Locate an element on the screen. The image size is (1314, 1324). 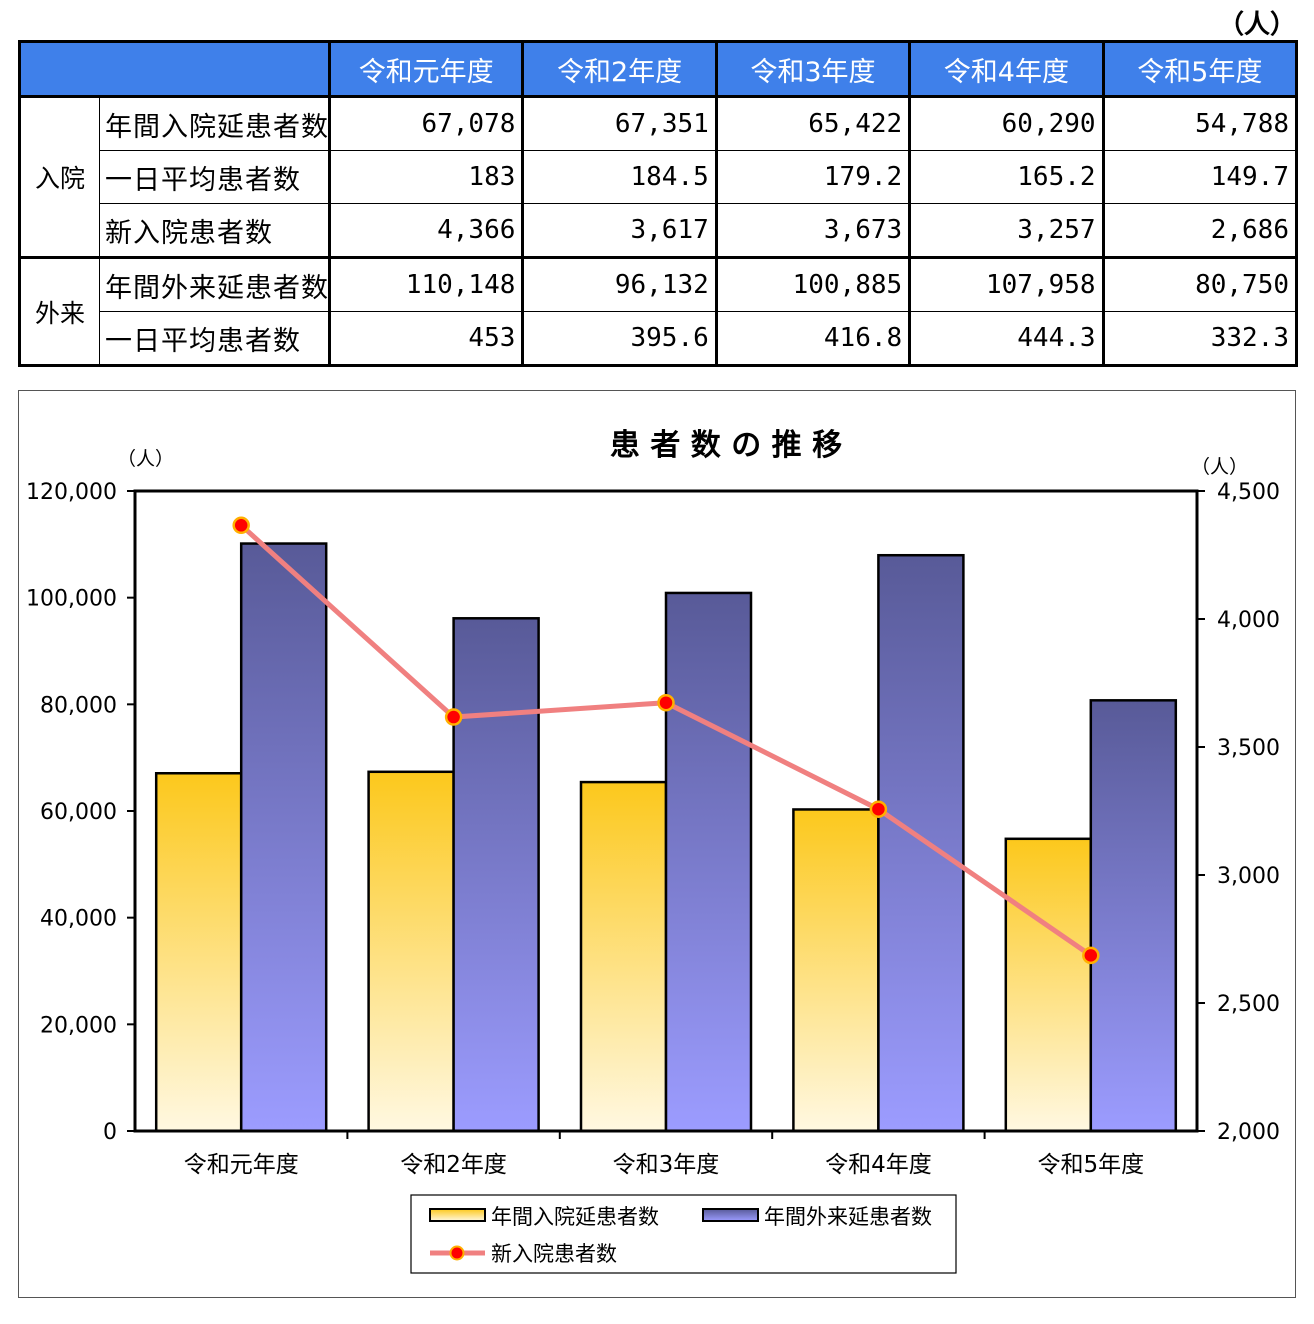
table-cell: 80,750 is located at coordinates (1200, 284).